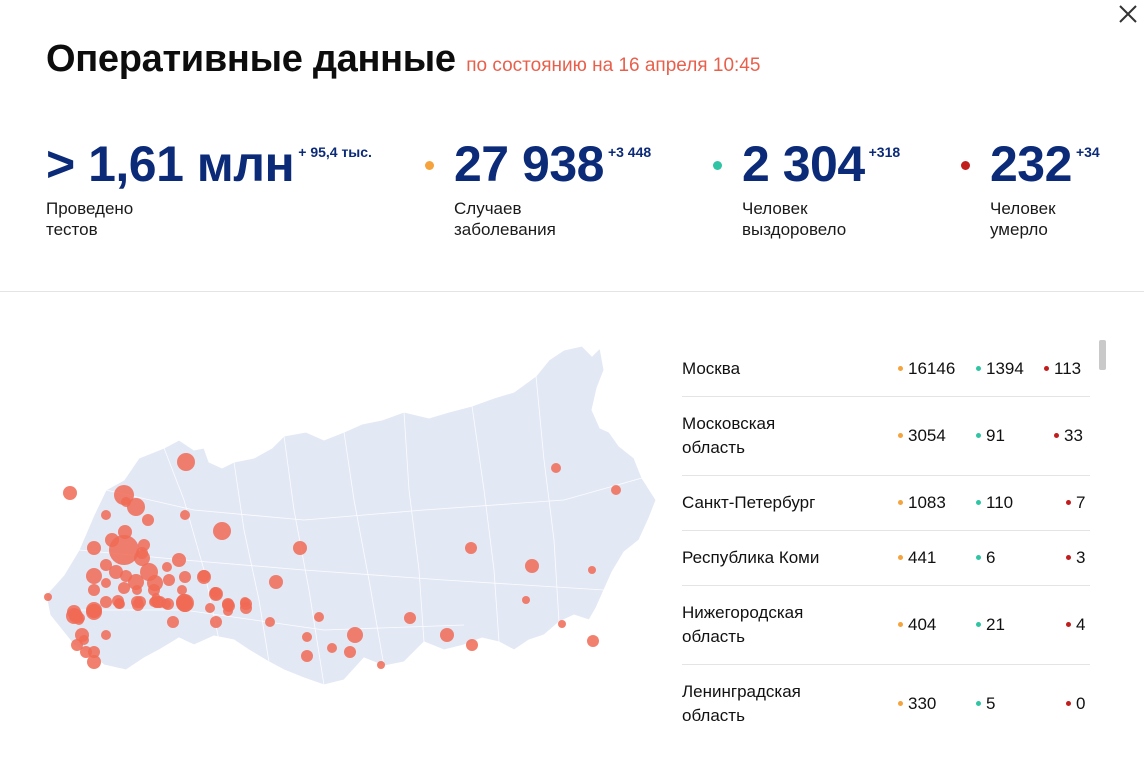 Image resolution: width=1144 pixels, height=776 pixels. I want to click on recovered-label: Человек выздоровело, so click(794, 219).